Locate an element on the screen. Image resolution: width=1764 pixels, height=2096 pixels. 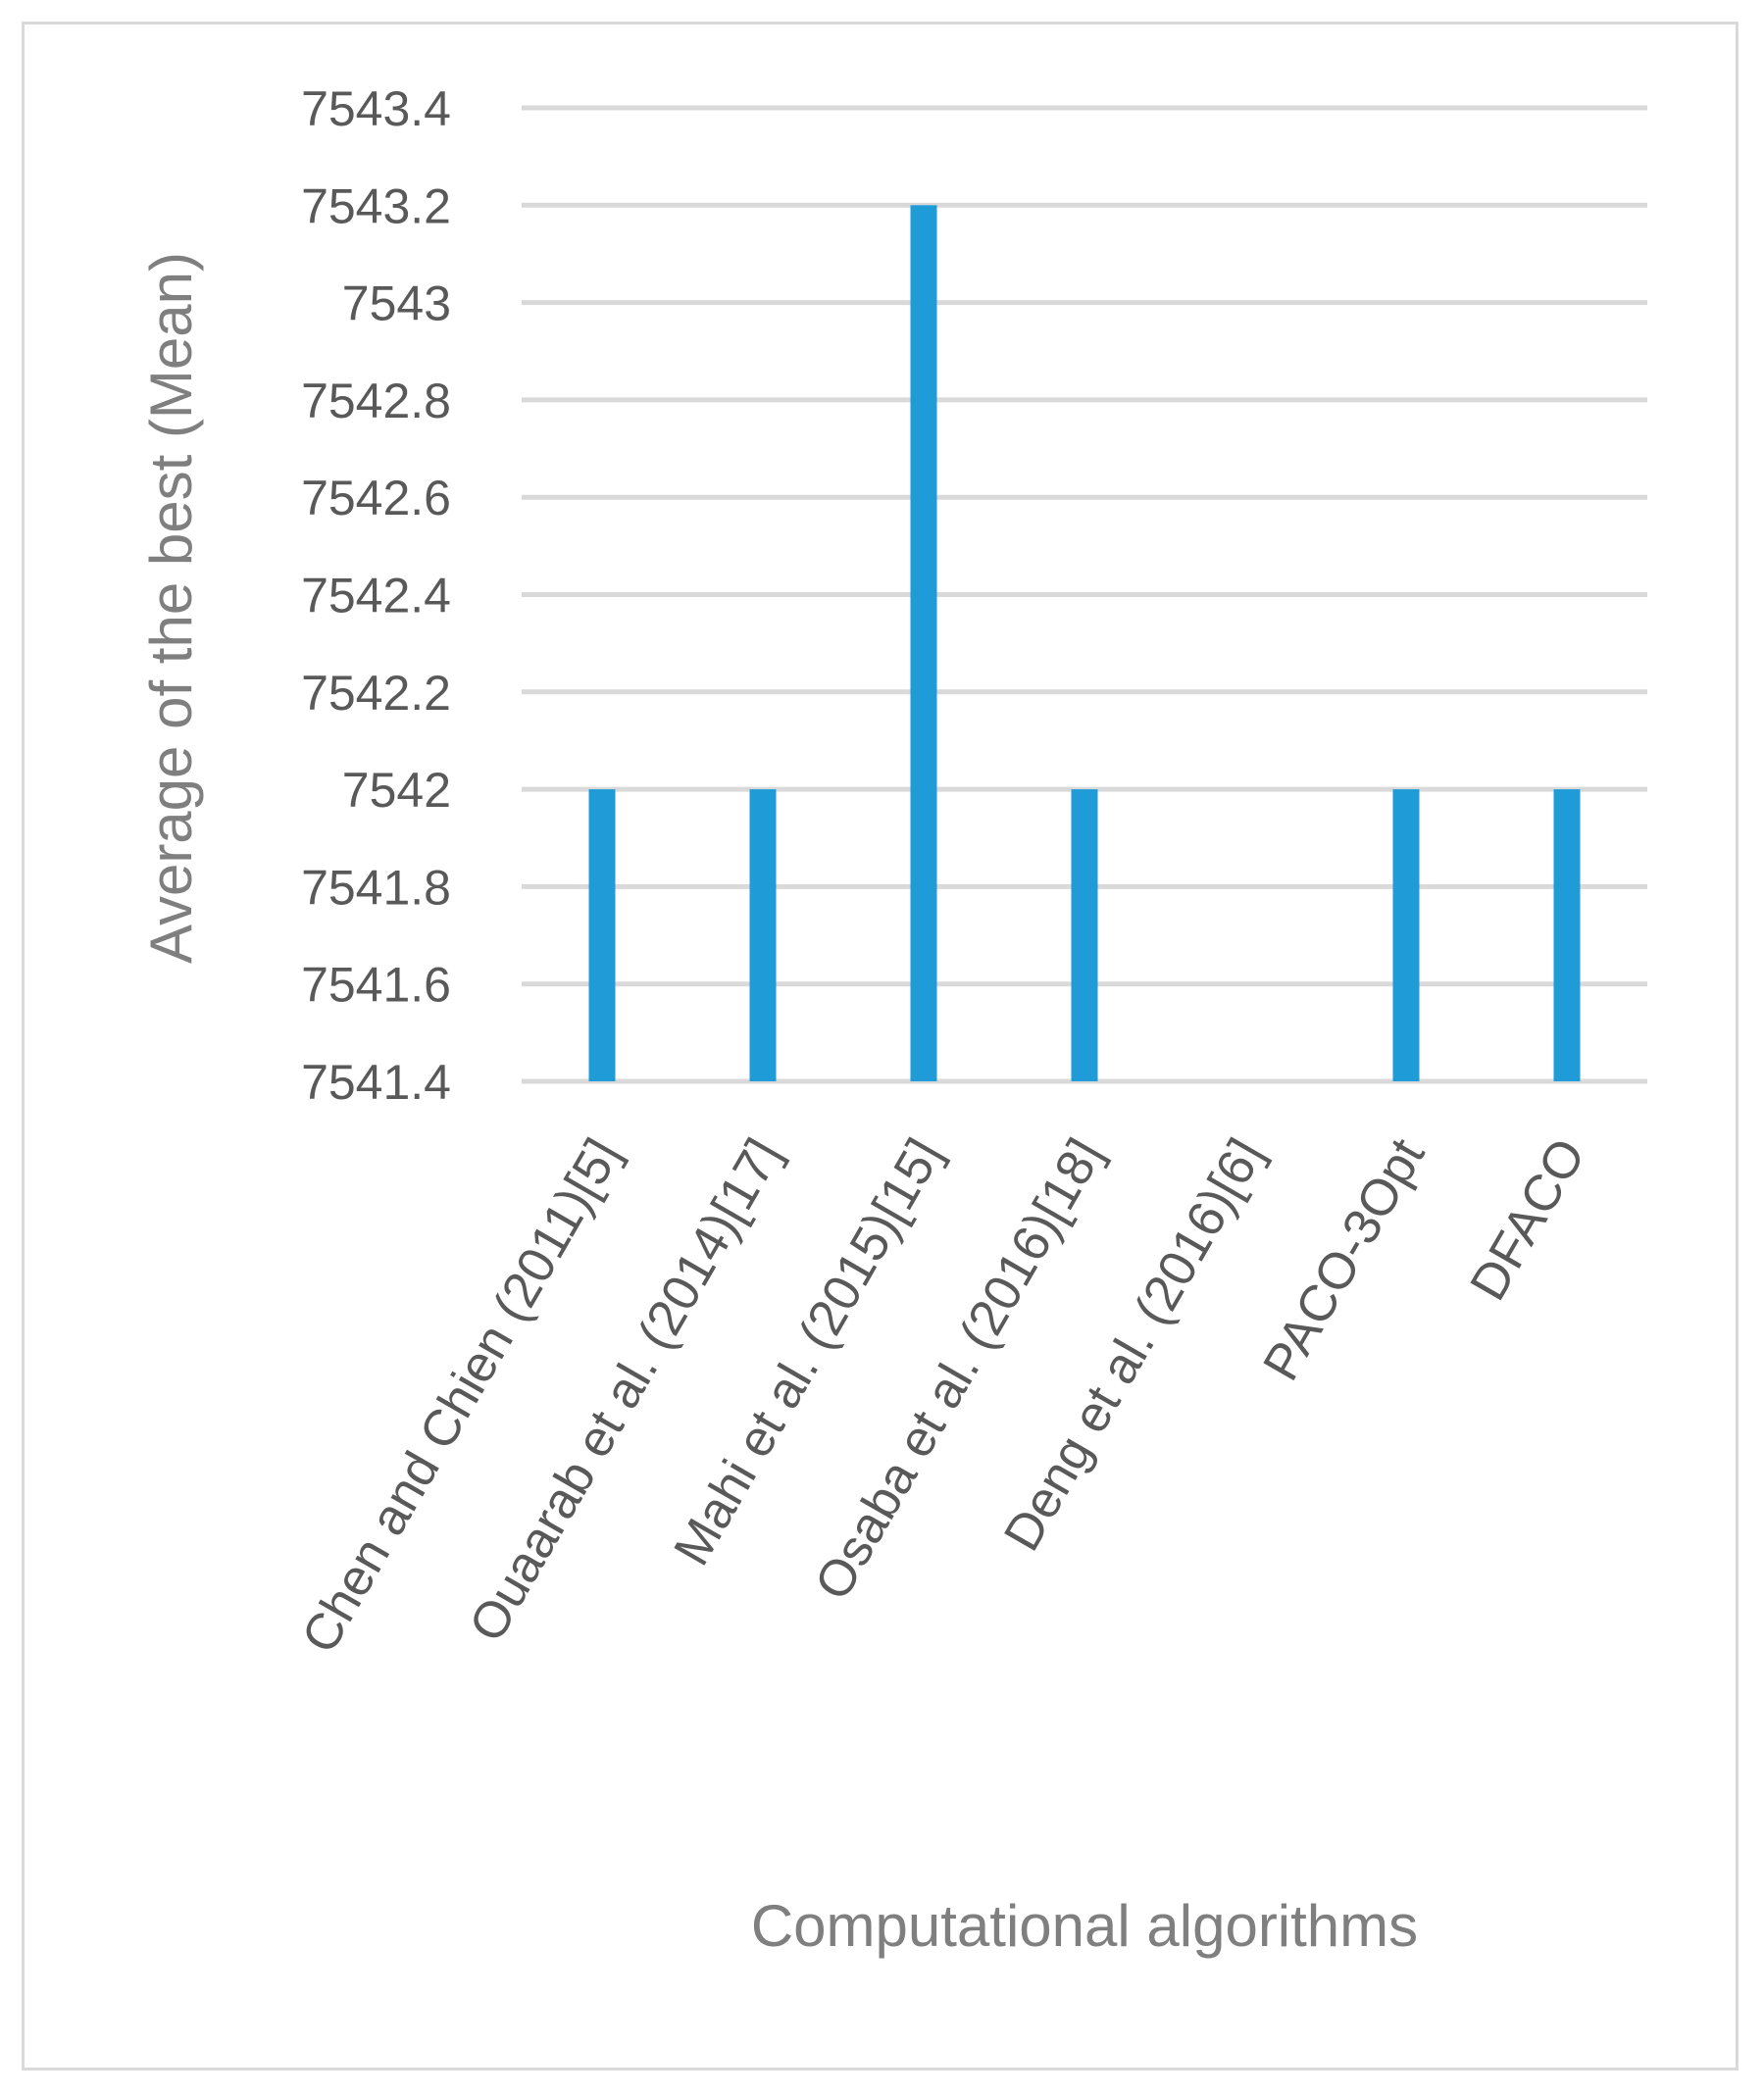
y-tick-label: 7542.2 is located at coordinates (376, 693).